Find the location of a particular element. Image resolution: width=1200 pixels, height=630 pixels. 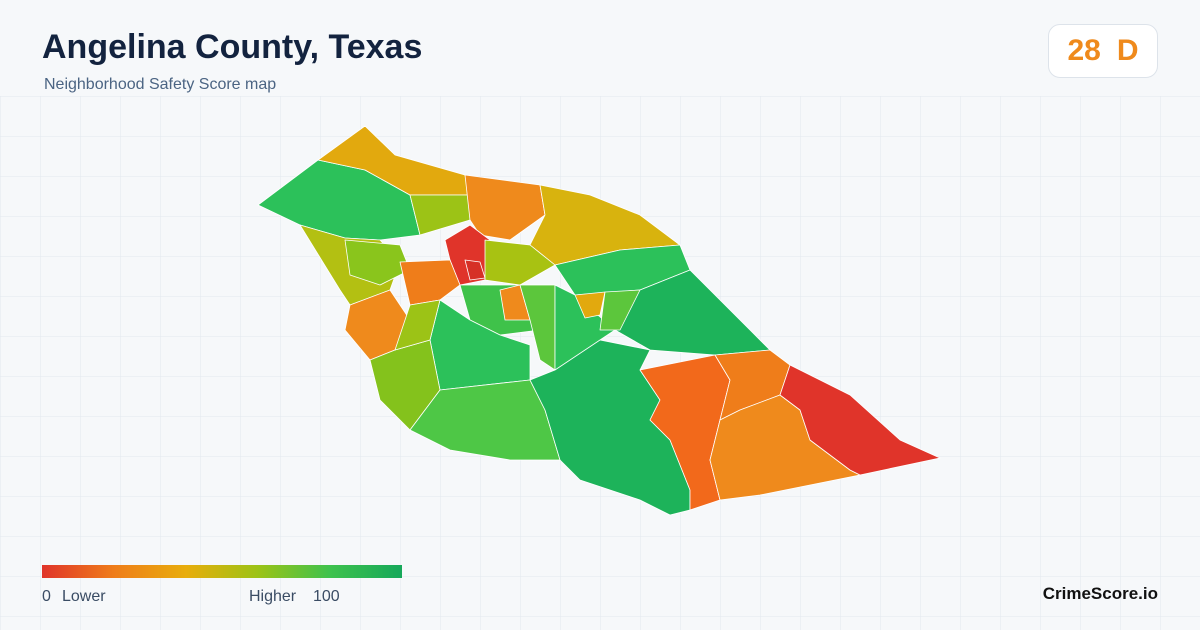

legend-max: 100 is located at coordinates (326, 596).